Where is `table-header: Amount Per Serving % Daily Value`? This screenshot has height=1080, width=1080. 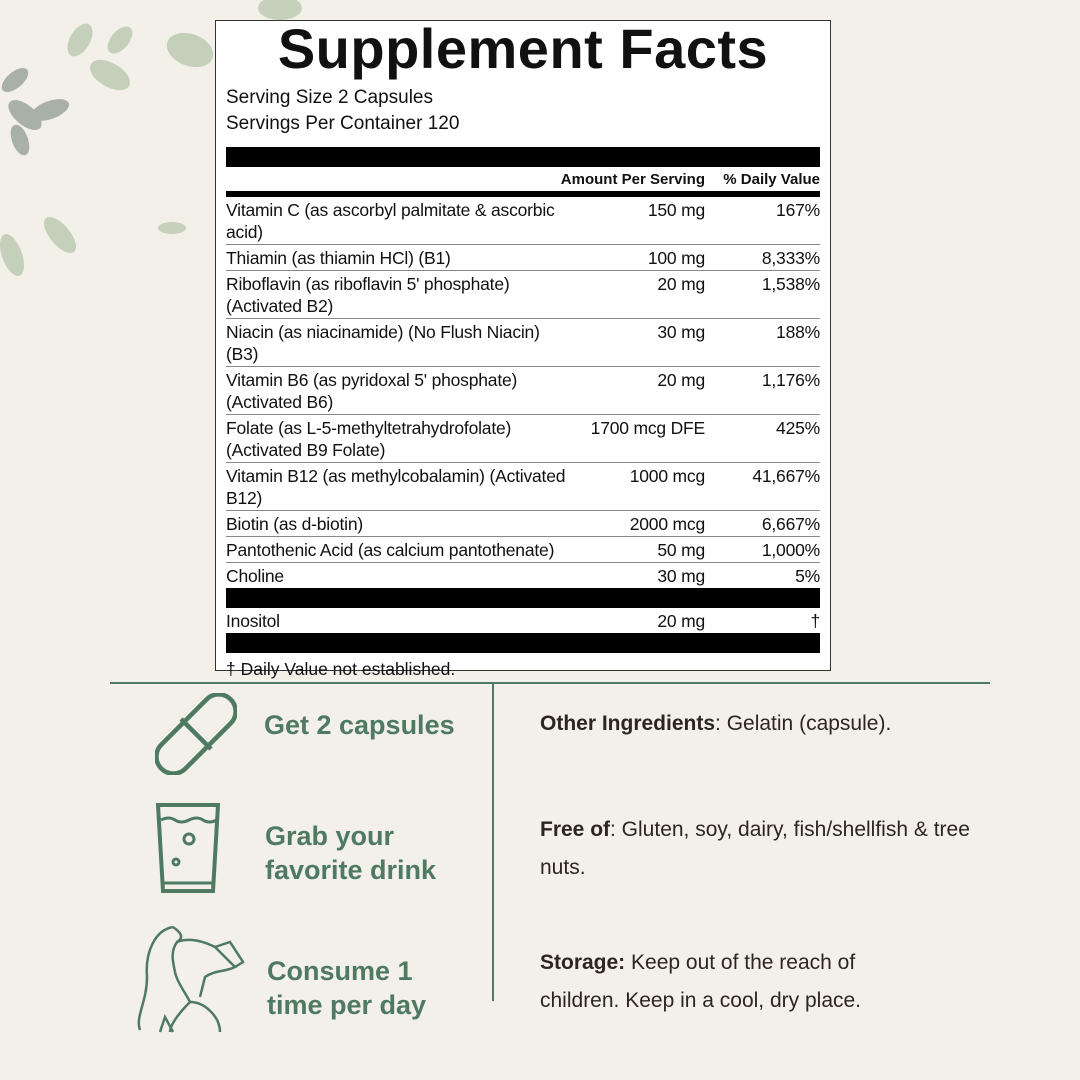
table-header: Amount Per Serving % Daily Value is located at coordinates (523, 182).